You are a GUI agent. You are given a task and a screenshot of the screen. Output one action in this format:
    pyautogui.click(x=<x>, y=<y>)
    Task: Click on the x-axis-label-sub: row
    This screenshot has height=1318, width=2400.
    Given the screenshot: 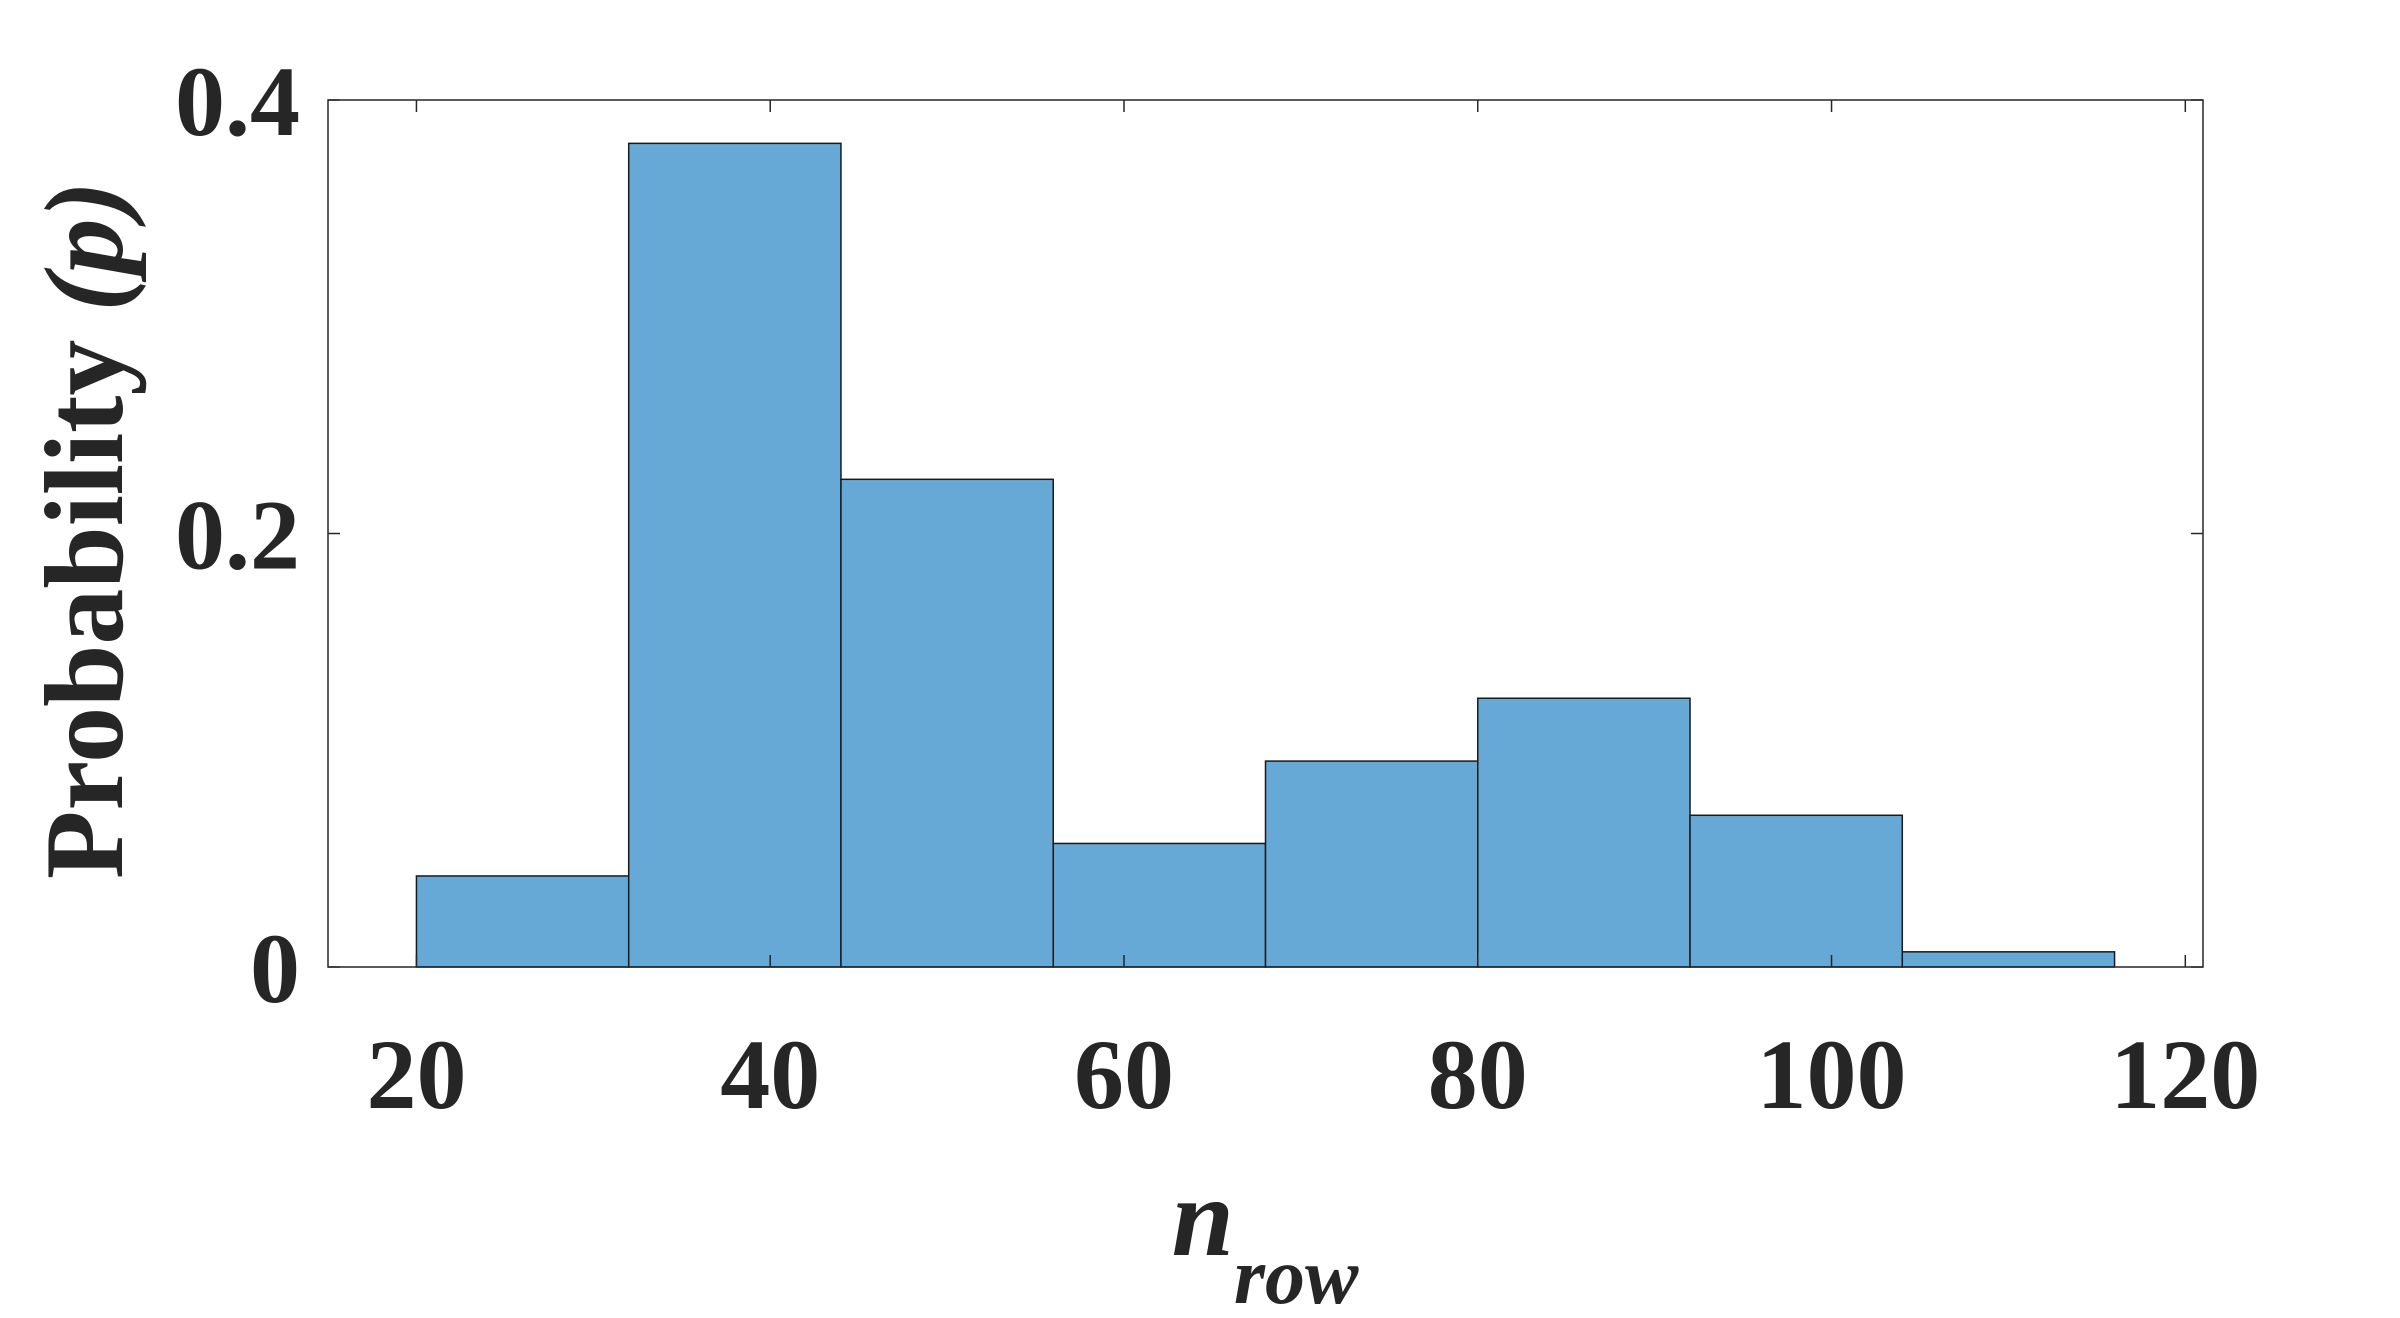 What is the action you would take?
    pyautogui.click(x=1296, y=1275)
    